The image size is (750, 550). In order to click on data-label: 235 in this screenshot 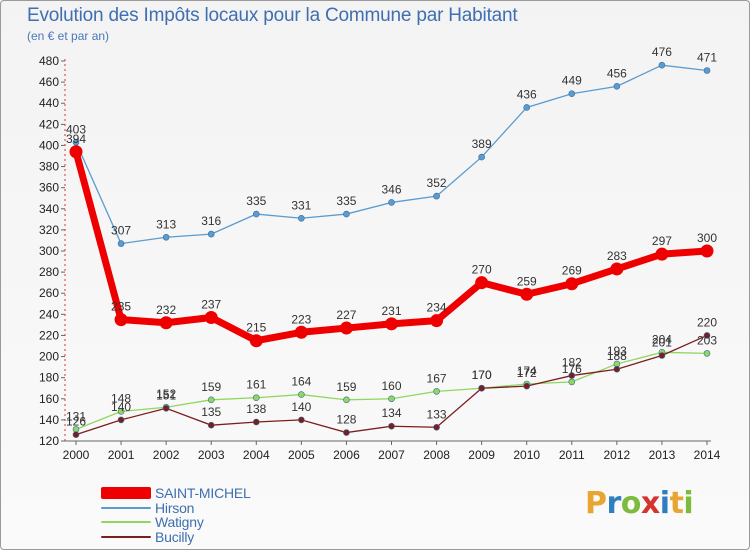, I will do `click(121, 307)`.